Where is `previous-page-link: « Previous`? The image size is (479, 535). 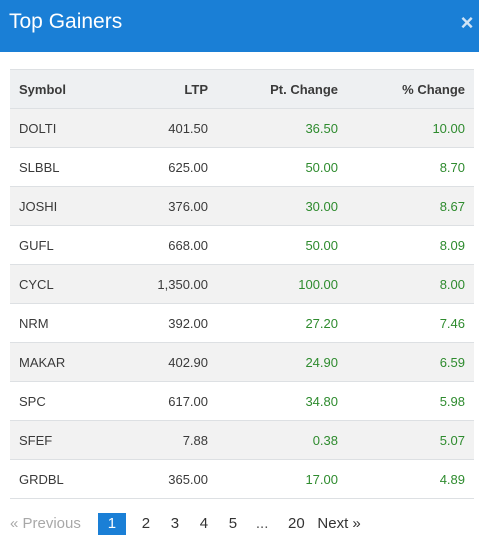
previous-page-link: « Previous is located at coordinates (45, 523).